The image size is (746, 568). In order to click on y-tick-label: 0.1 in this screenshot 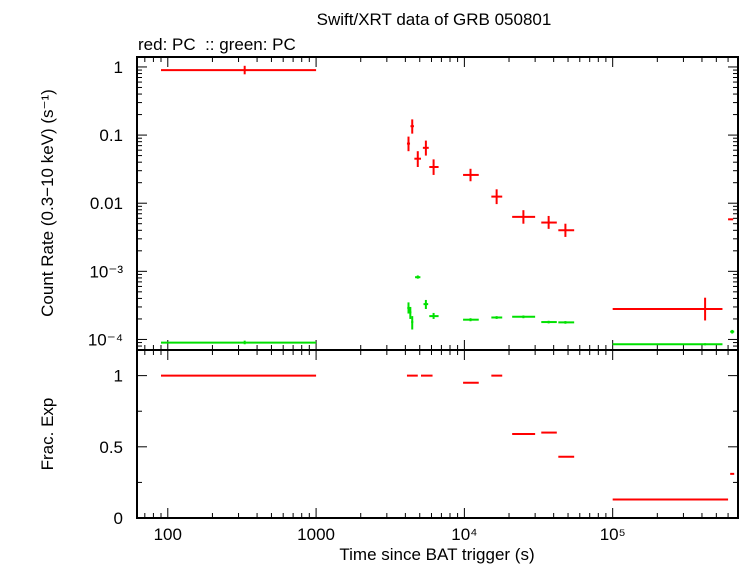, I will do `click(111, 135)`.